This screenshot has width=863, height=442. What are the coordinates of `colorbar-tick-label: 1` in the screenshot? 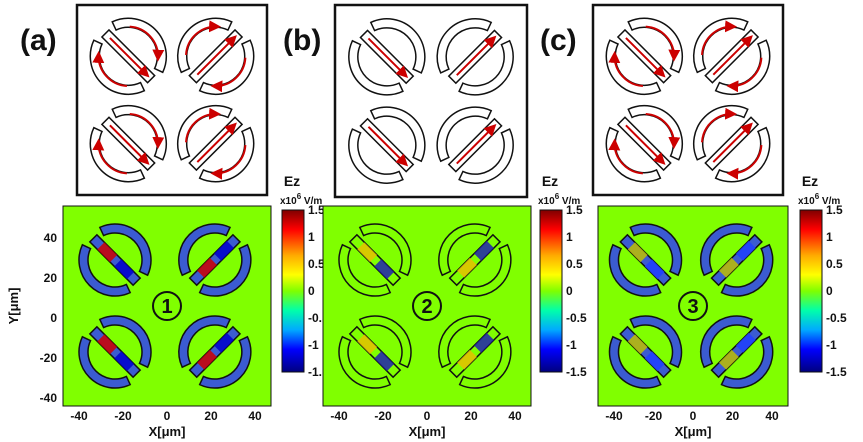 It's located at (829, 237).